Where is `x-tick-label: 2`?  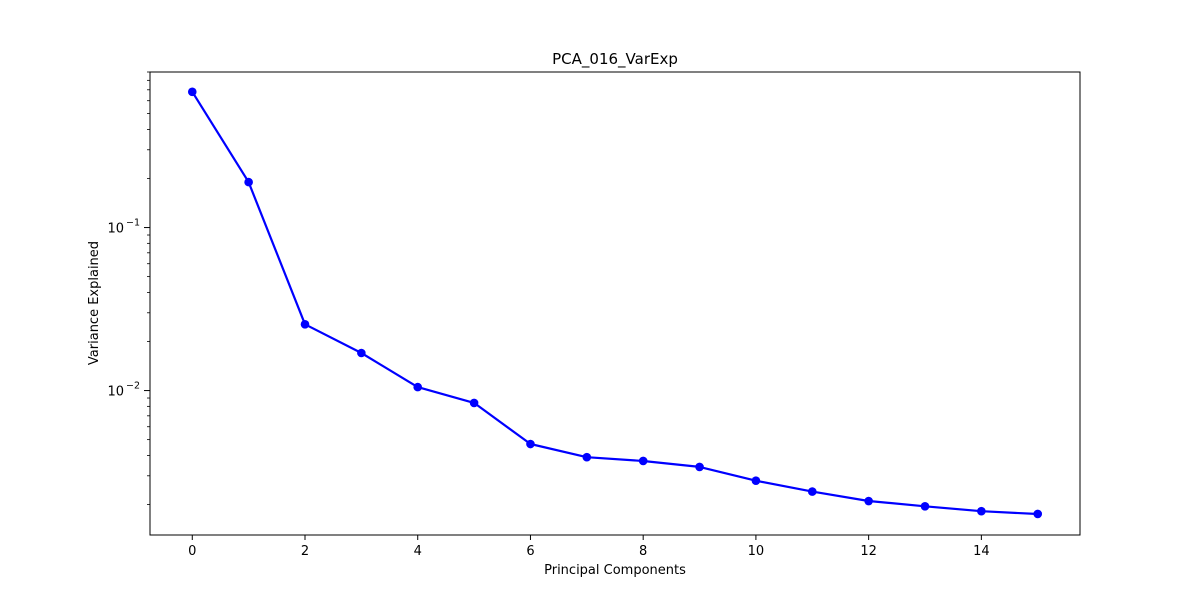 x-tick-label: 2 is located at coordinates (305, 551).